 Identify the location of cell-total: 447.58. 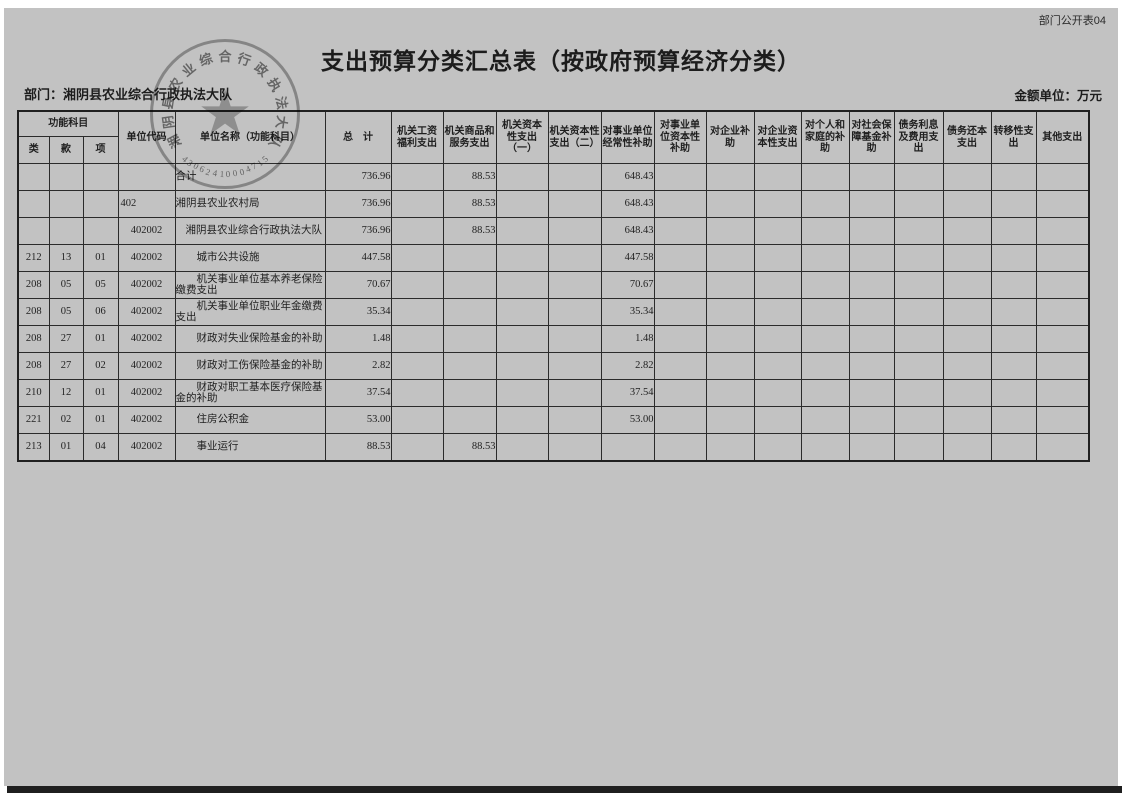
(358, 258).